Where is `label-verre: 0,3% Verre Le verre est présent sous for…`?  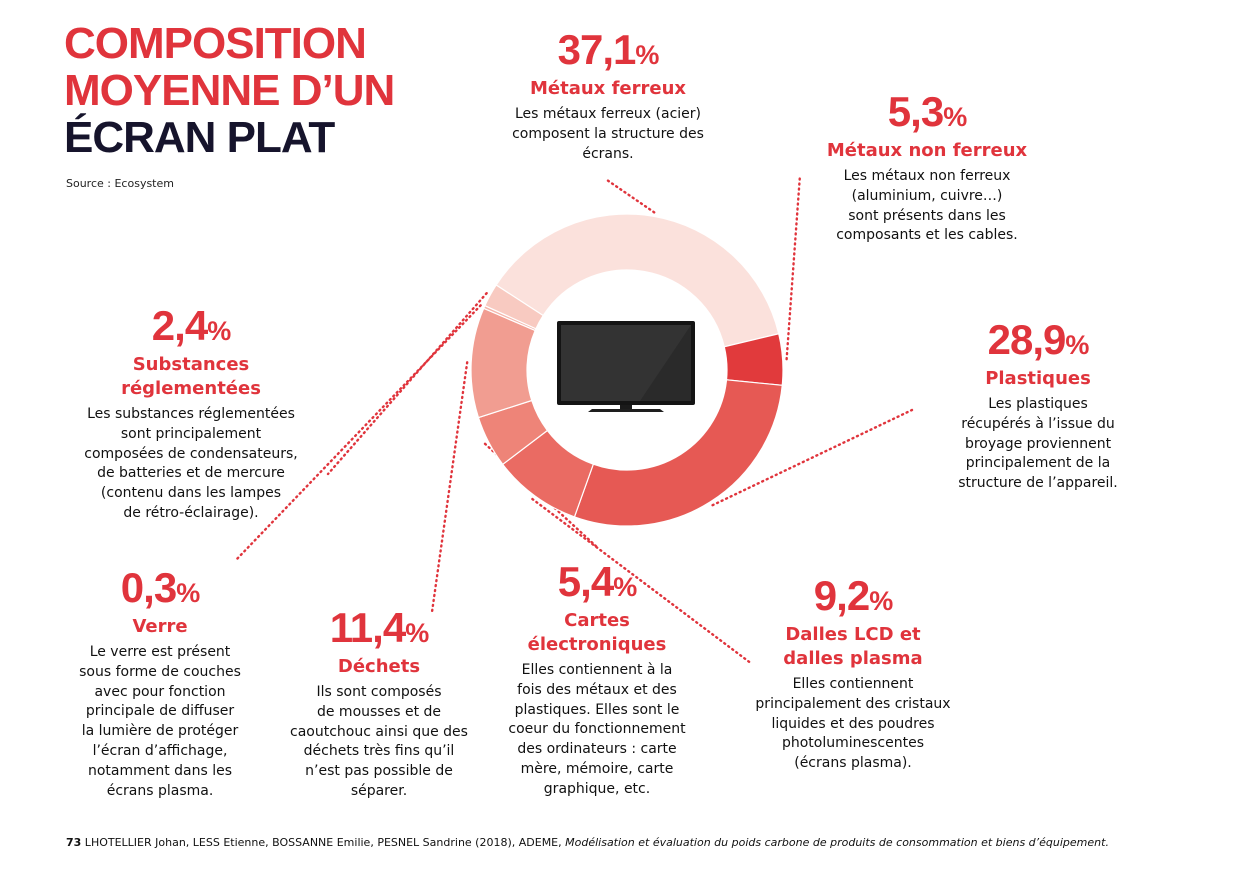 label-verre: 0,3% Verre Le verre est présent sous for… is located at coordinates (160, 683).